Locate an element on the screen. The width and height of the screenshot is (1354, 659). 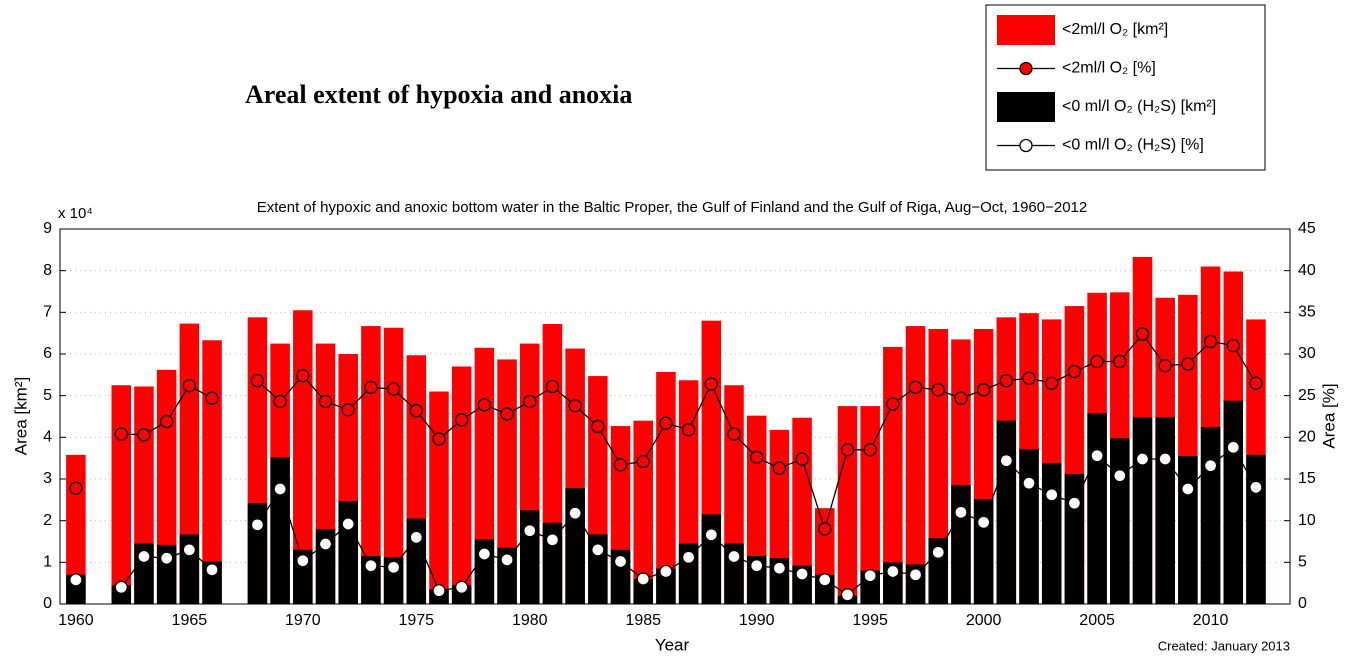
legend-label: <0 ml/l O₂ (H₂S) [km²] is located at coordinates (1139, 106).